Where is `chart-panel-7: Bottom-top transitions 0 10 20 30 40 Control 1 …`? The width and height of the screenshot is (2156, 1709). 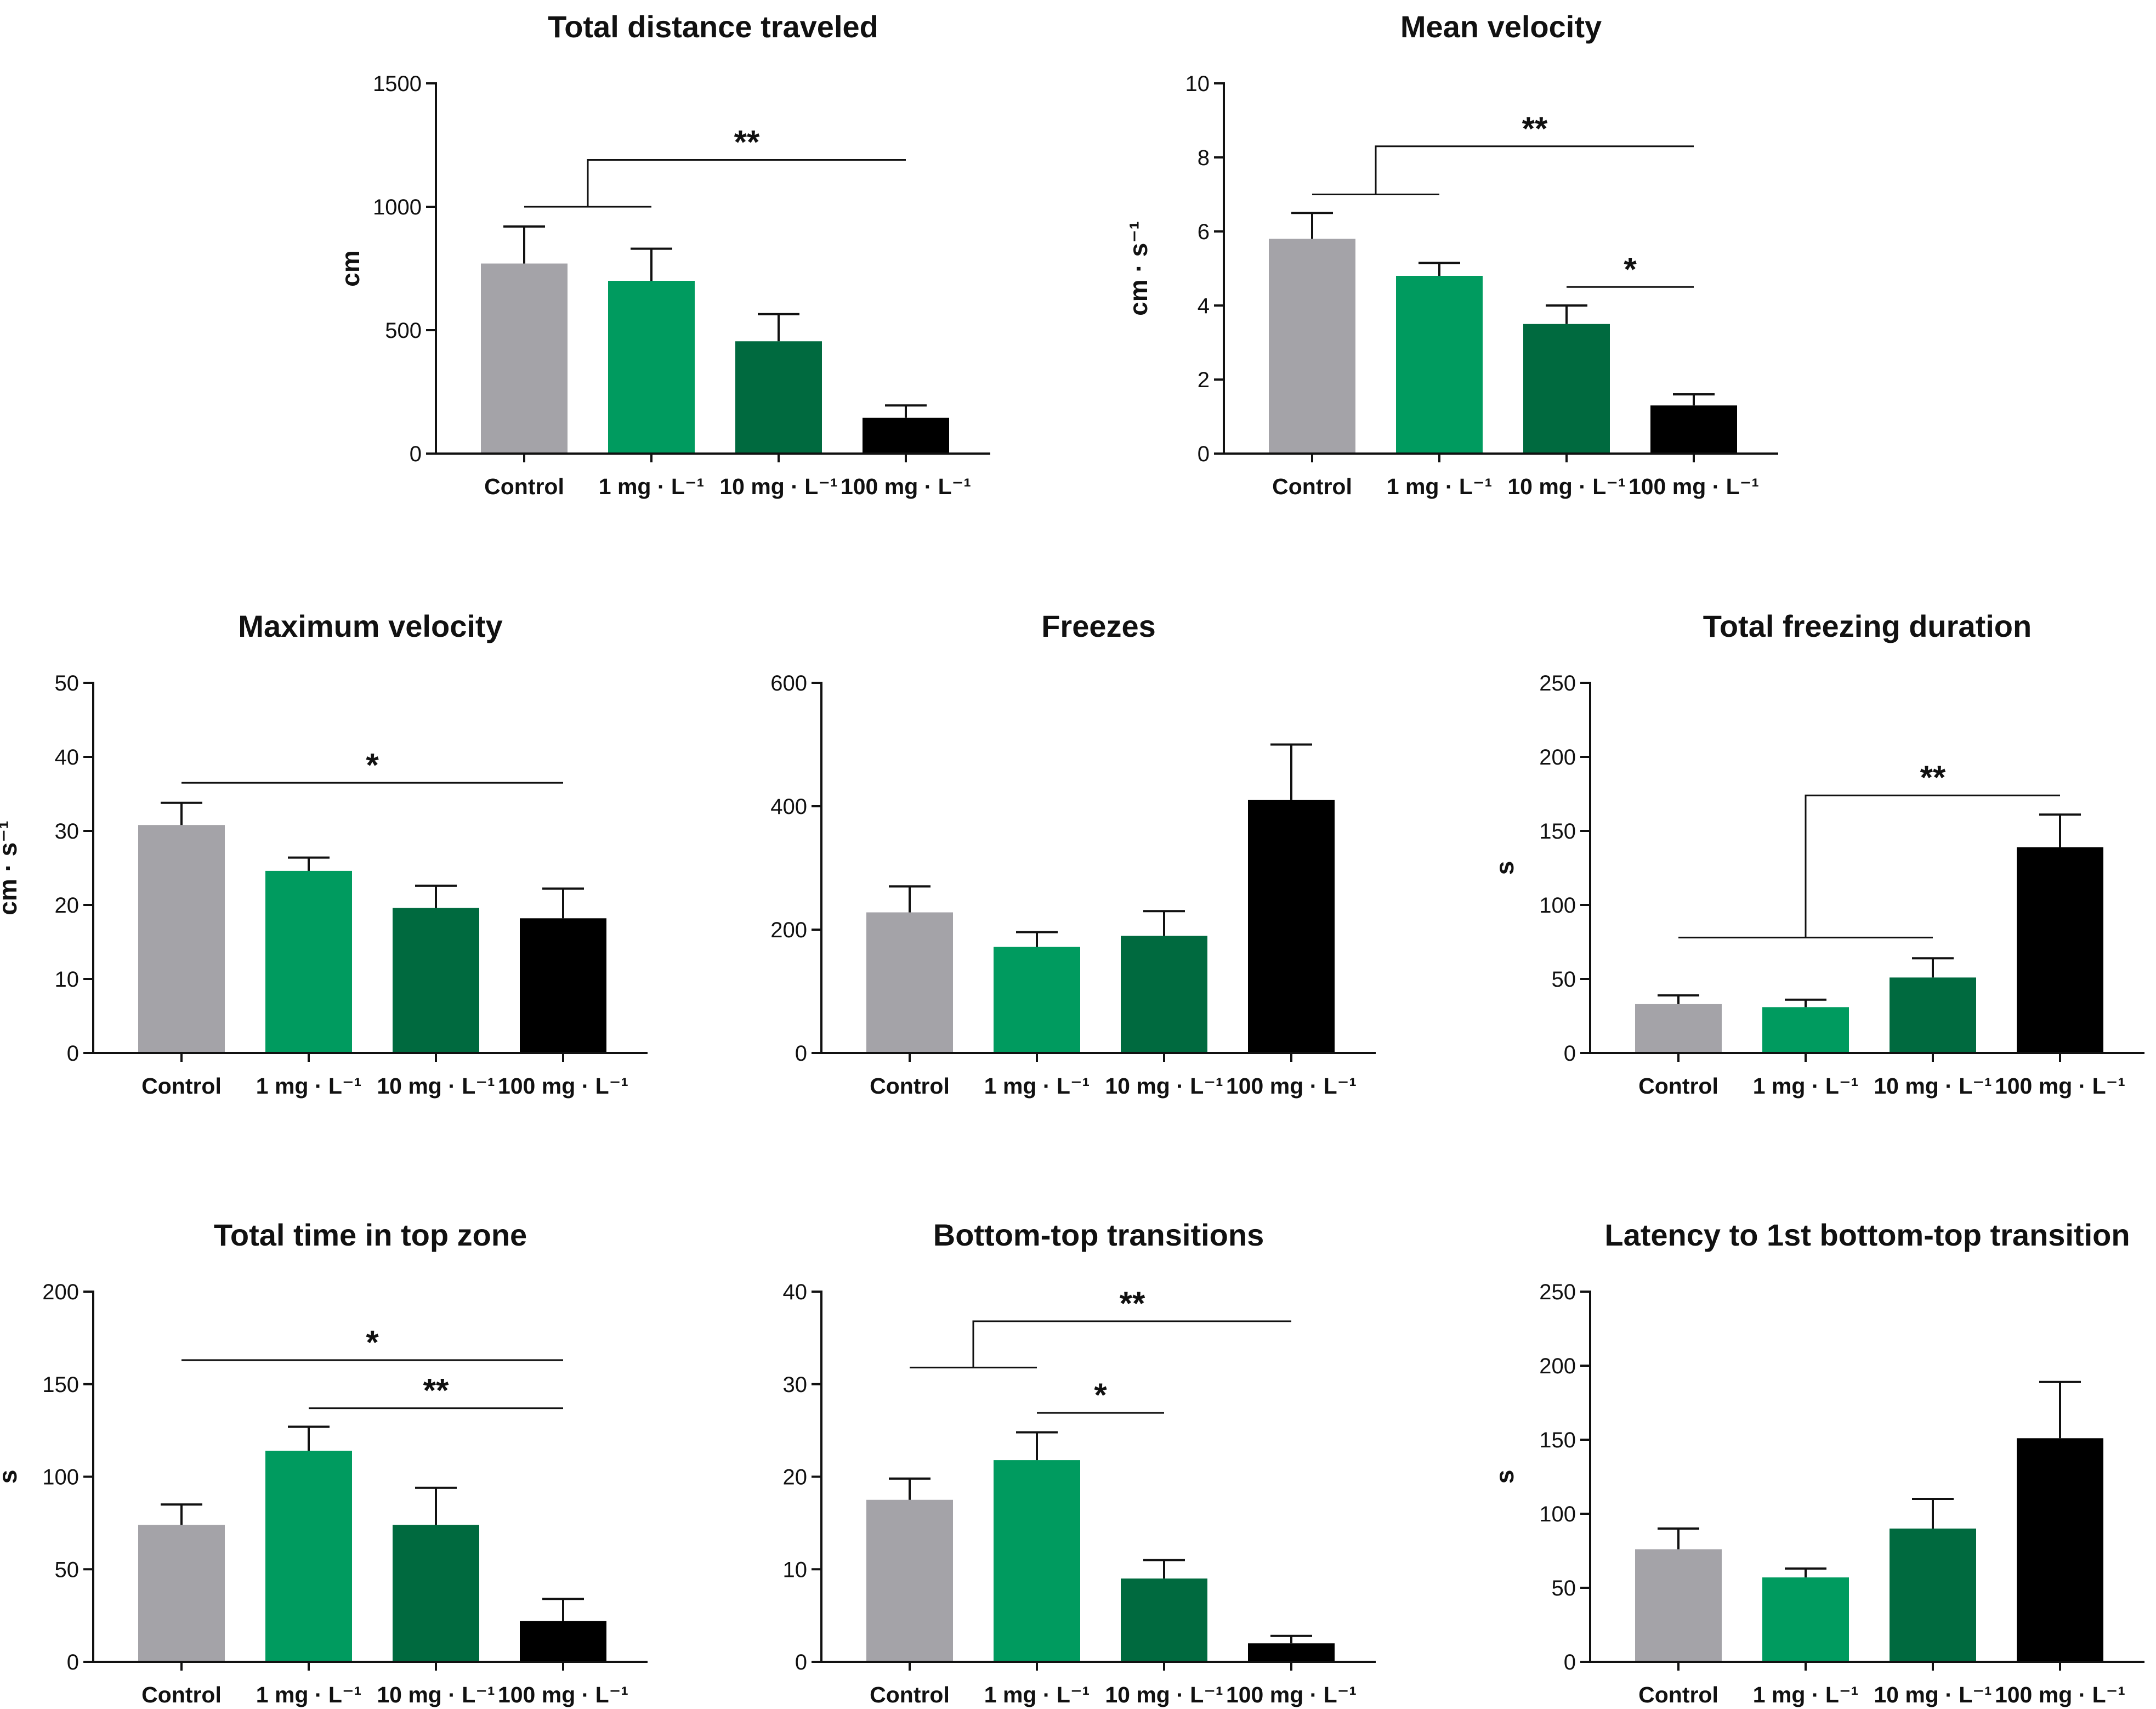
chart-panel-7: Bottom-top transitions 0 10 20 30 40 Control 1 … is located at coordinates (1079, 1462).